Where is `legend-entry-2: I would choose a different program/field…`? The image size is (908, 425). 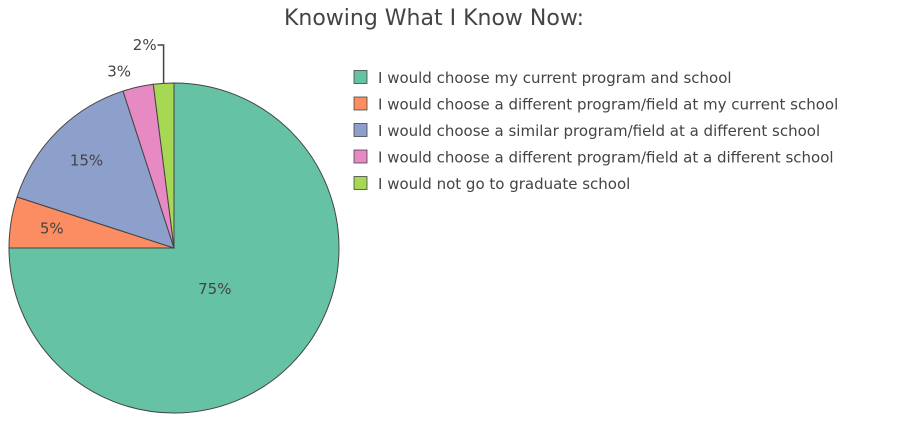
legend-entry-2: I would choose a different program/field… is located at coordinates (608, 105).